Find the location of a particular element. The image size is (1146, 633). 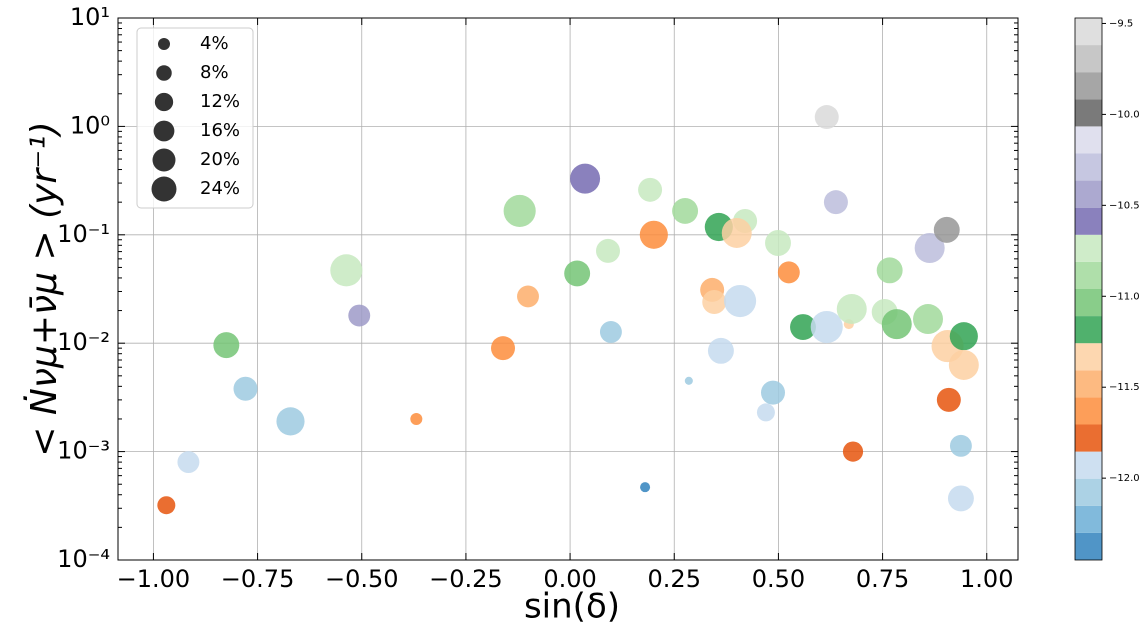

x-tick-label: −0.25 is located at coordinates (466, 579).